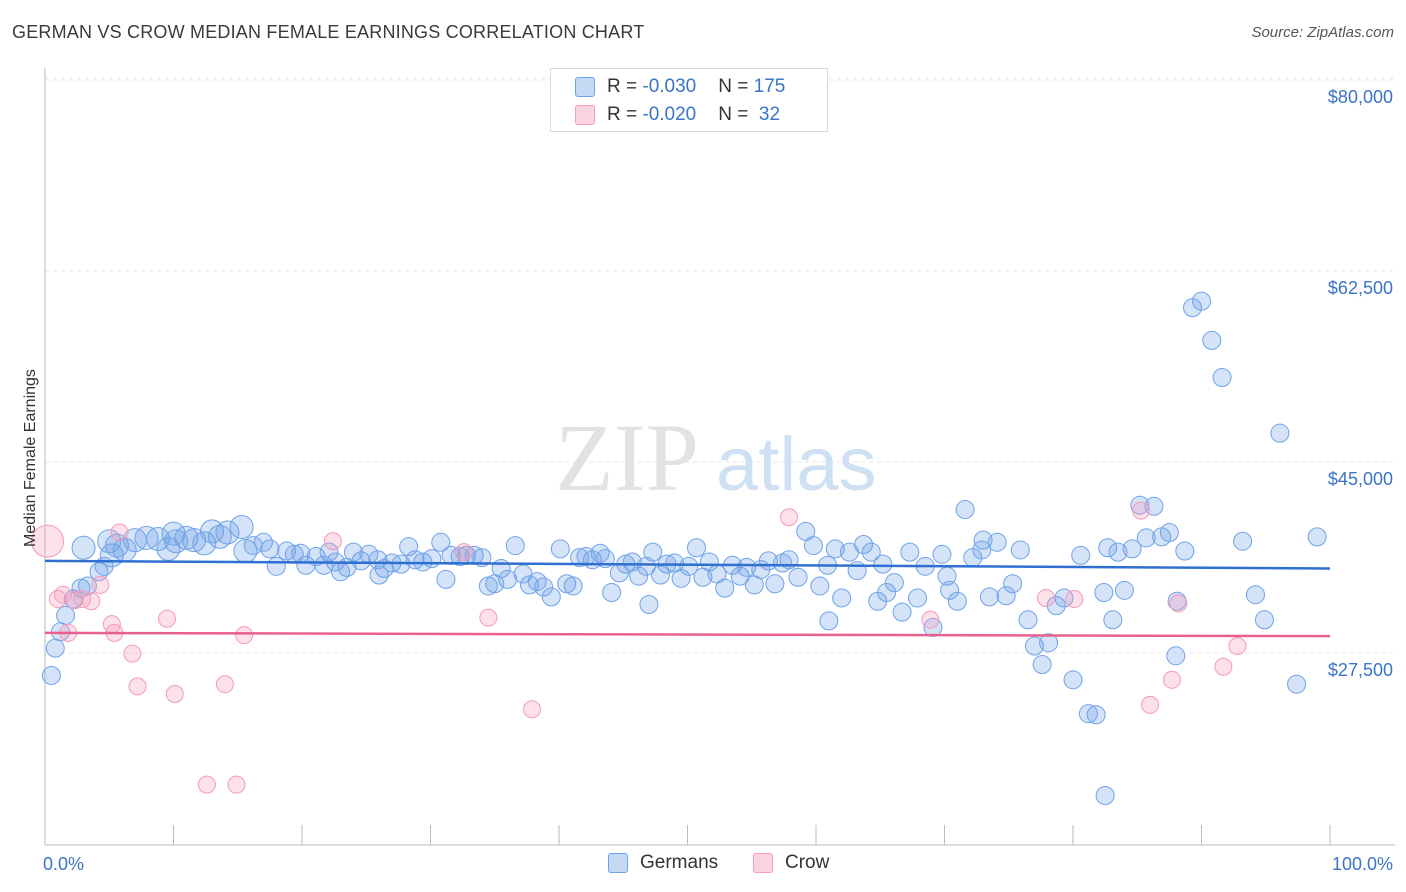  What do you see at coordinates (1360, 288) in the screenshot?
I see `y-tick-label: $62,500` at bounding box center [1360, 288].